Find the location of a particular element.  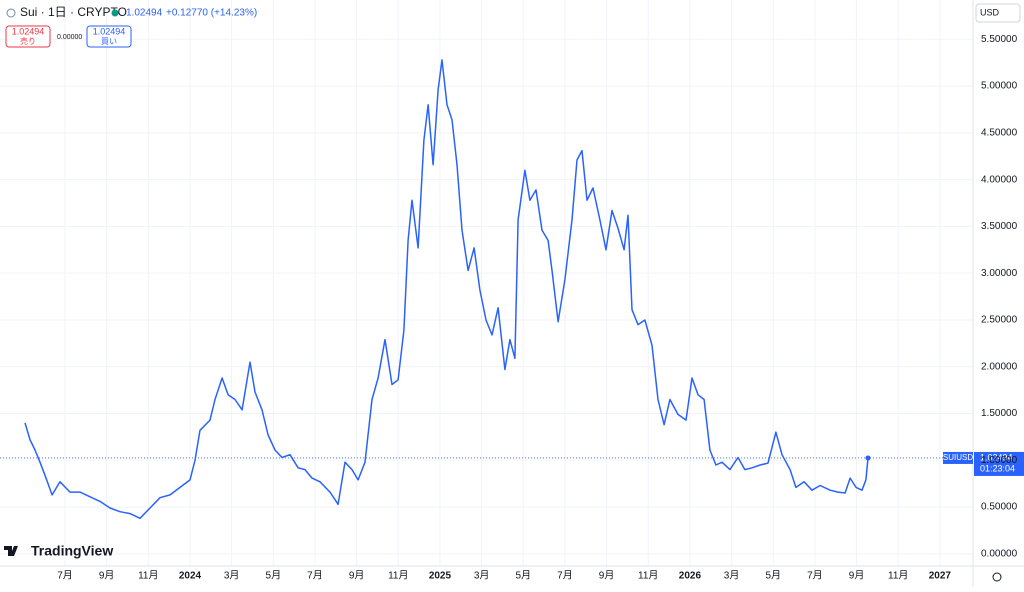

last-price: 1.02494 is located at coordinates (144, 13).